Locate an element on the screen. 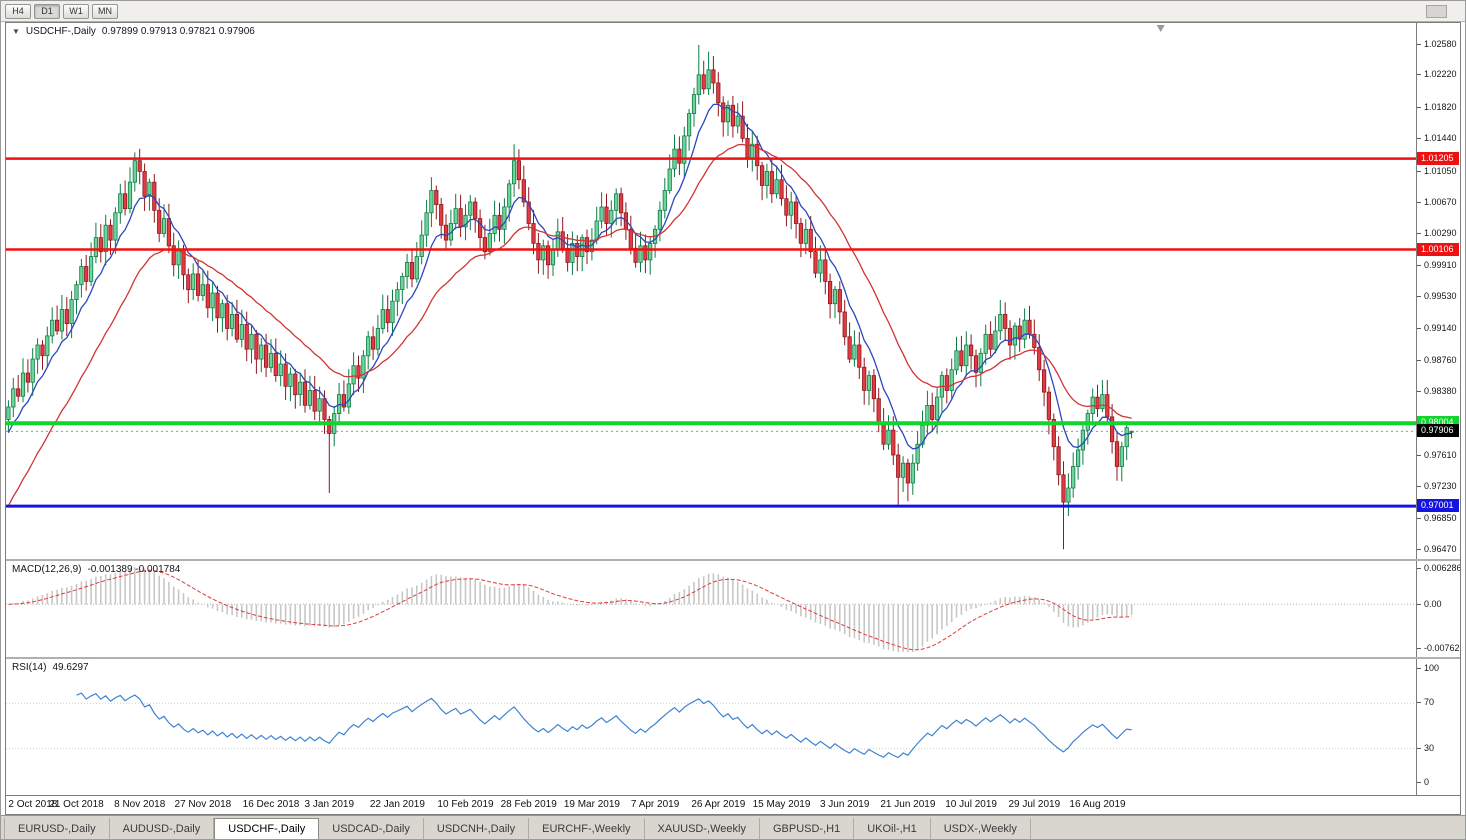  macd-tick: 0.006286 is located at coordinates (1438, 568).